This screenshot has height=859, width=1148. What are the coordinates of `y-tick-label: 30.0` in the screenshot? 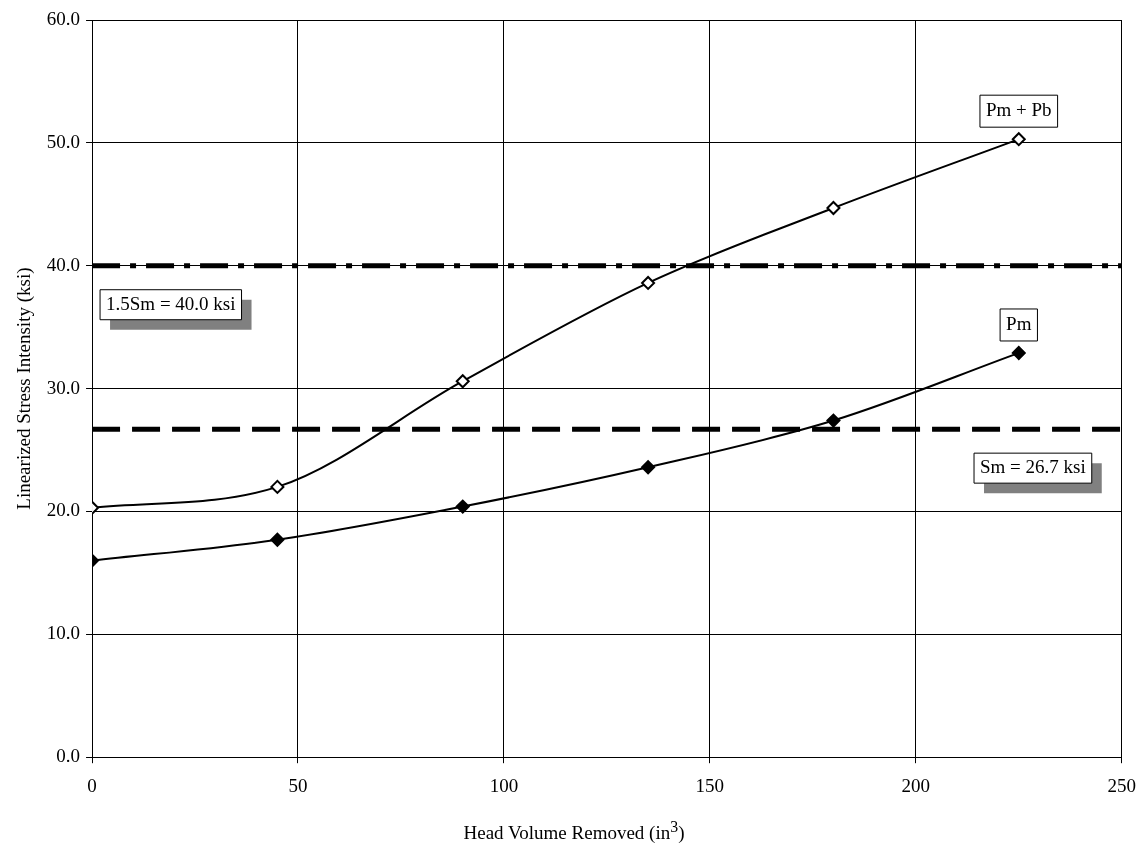 It's located at (63, 387).